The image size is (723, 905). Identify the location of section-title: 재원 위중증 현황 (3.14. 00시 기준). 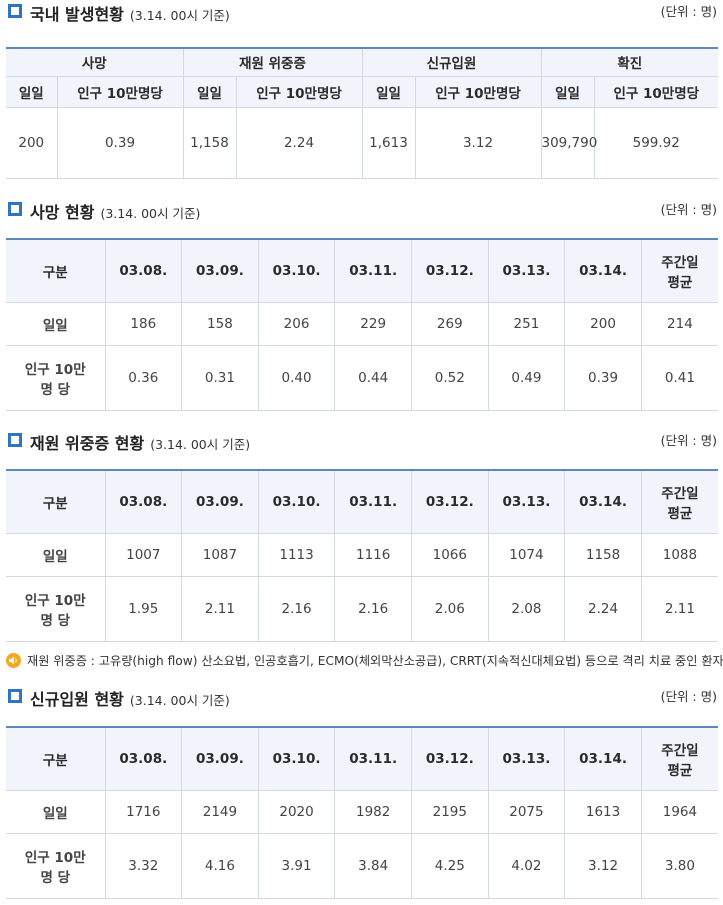
(140, 443).